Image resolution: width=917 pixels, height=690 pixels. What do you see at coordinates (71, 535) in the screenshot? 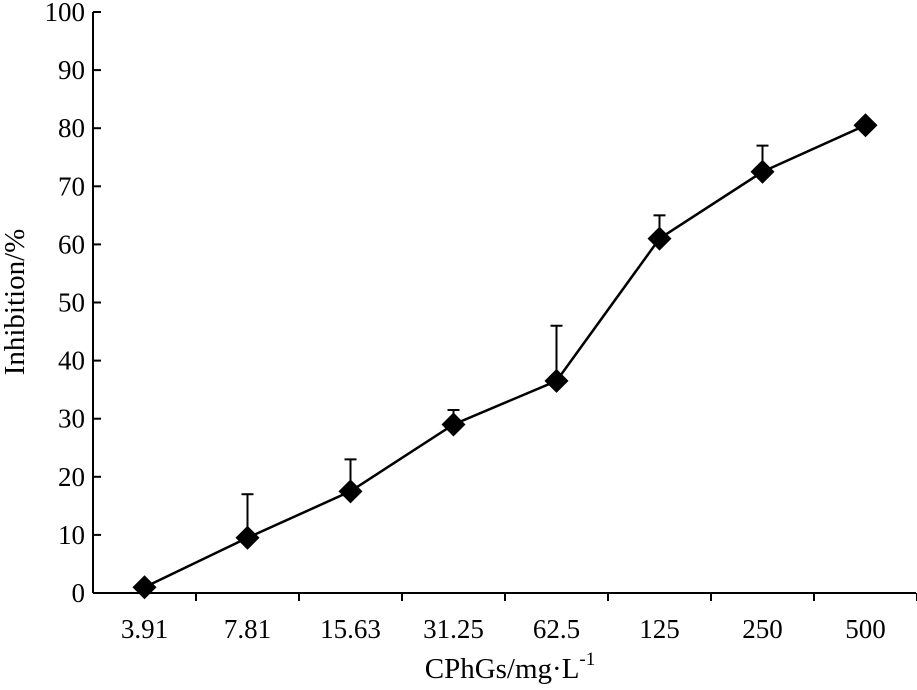
I see `y-tick-label: 10` at bounding box center [71, 535].